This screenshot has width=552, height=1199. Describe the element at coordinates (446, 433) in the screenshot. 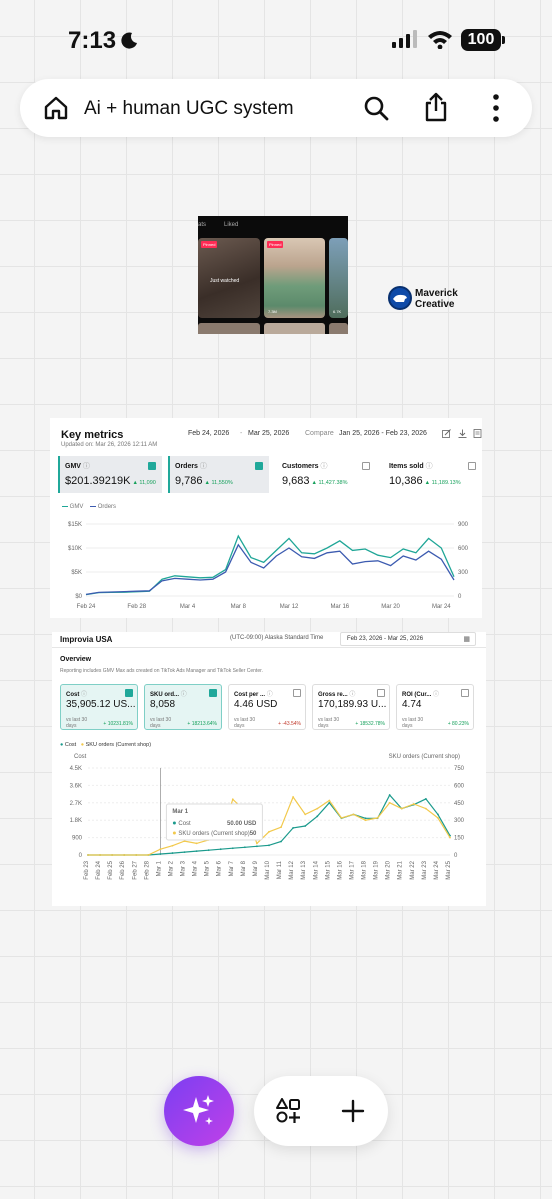

I see `edit-icon` at that location.